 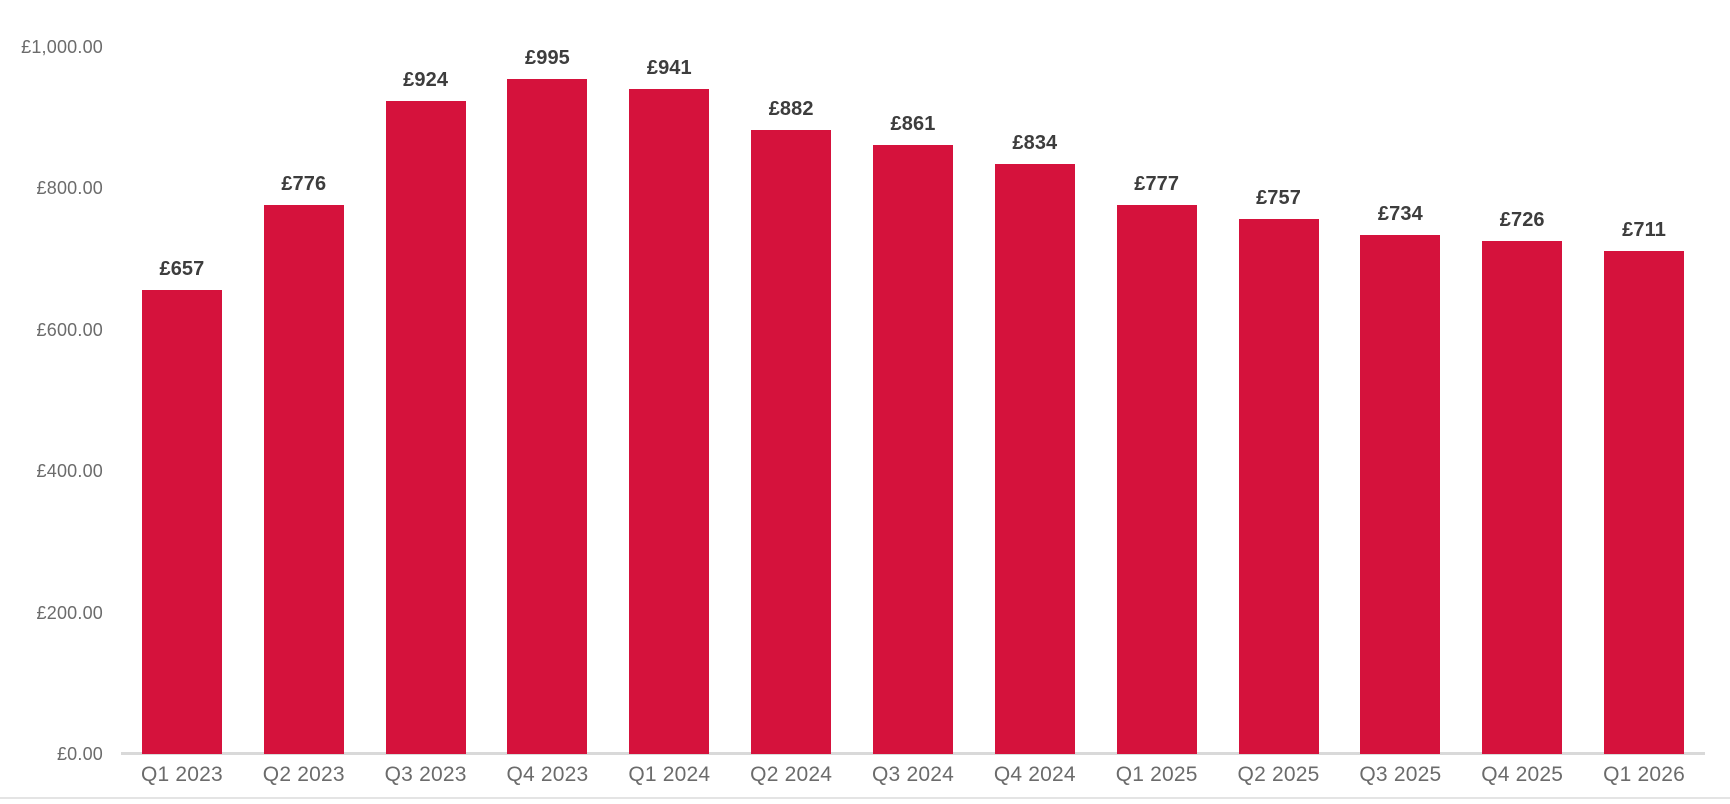 I want to click on x-tick-label: Q1 2024, so click(x=669, y=774).